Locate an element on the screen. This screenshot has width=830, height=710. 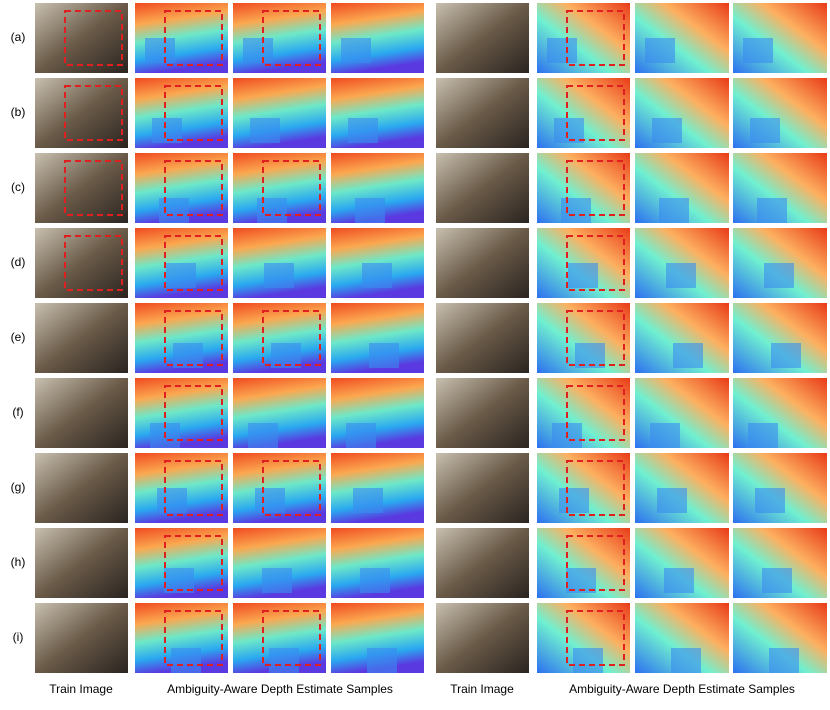
row-label: (g) is located at coordinates (18, 487).